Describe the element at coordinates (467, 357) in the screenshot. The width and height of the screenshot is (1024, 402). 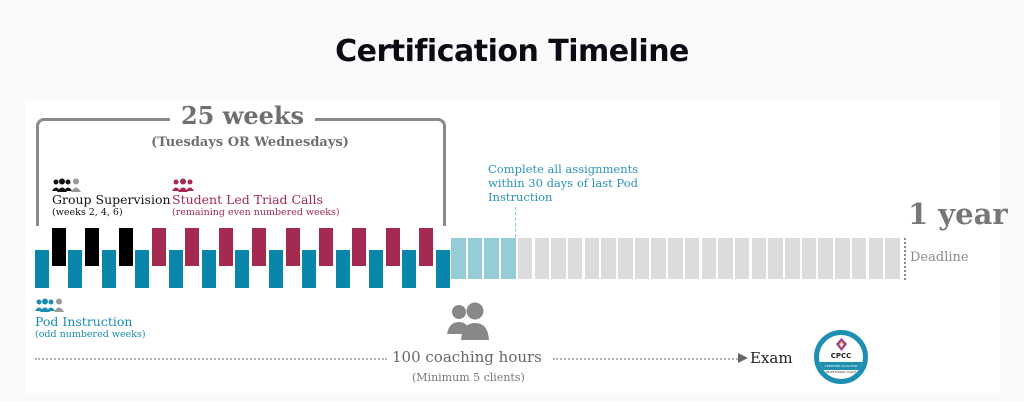
I see `coaching-hours-label: 100 coaching hours` at that location.